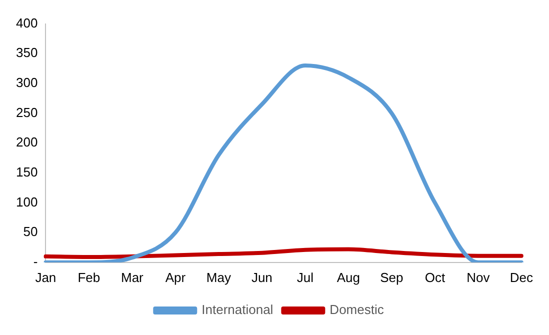 This screenshot has height=335, width=549. I want to click on x-tick-label: Aug, so click(348, 277).